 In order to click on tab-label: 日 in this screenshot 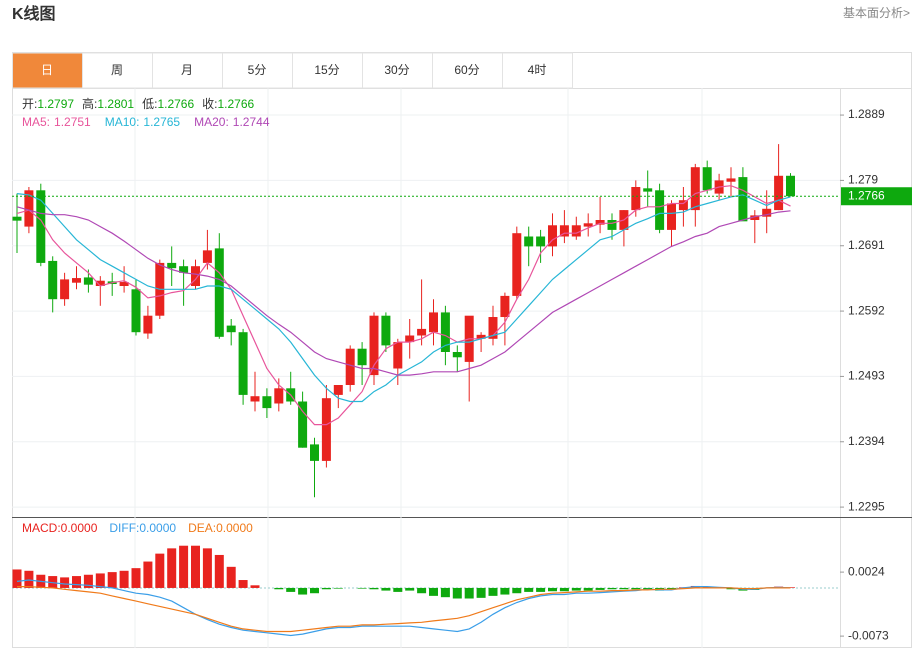, I will do `click(47, 70)`.